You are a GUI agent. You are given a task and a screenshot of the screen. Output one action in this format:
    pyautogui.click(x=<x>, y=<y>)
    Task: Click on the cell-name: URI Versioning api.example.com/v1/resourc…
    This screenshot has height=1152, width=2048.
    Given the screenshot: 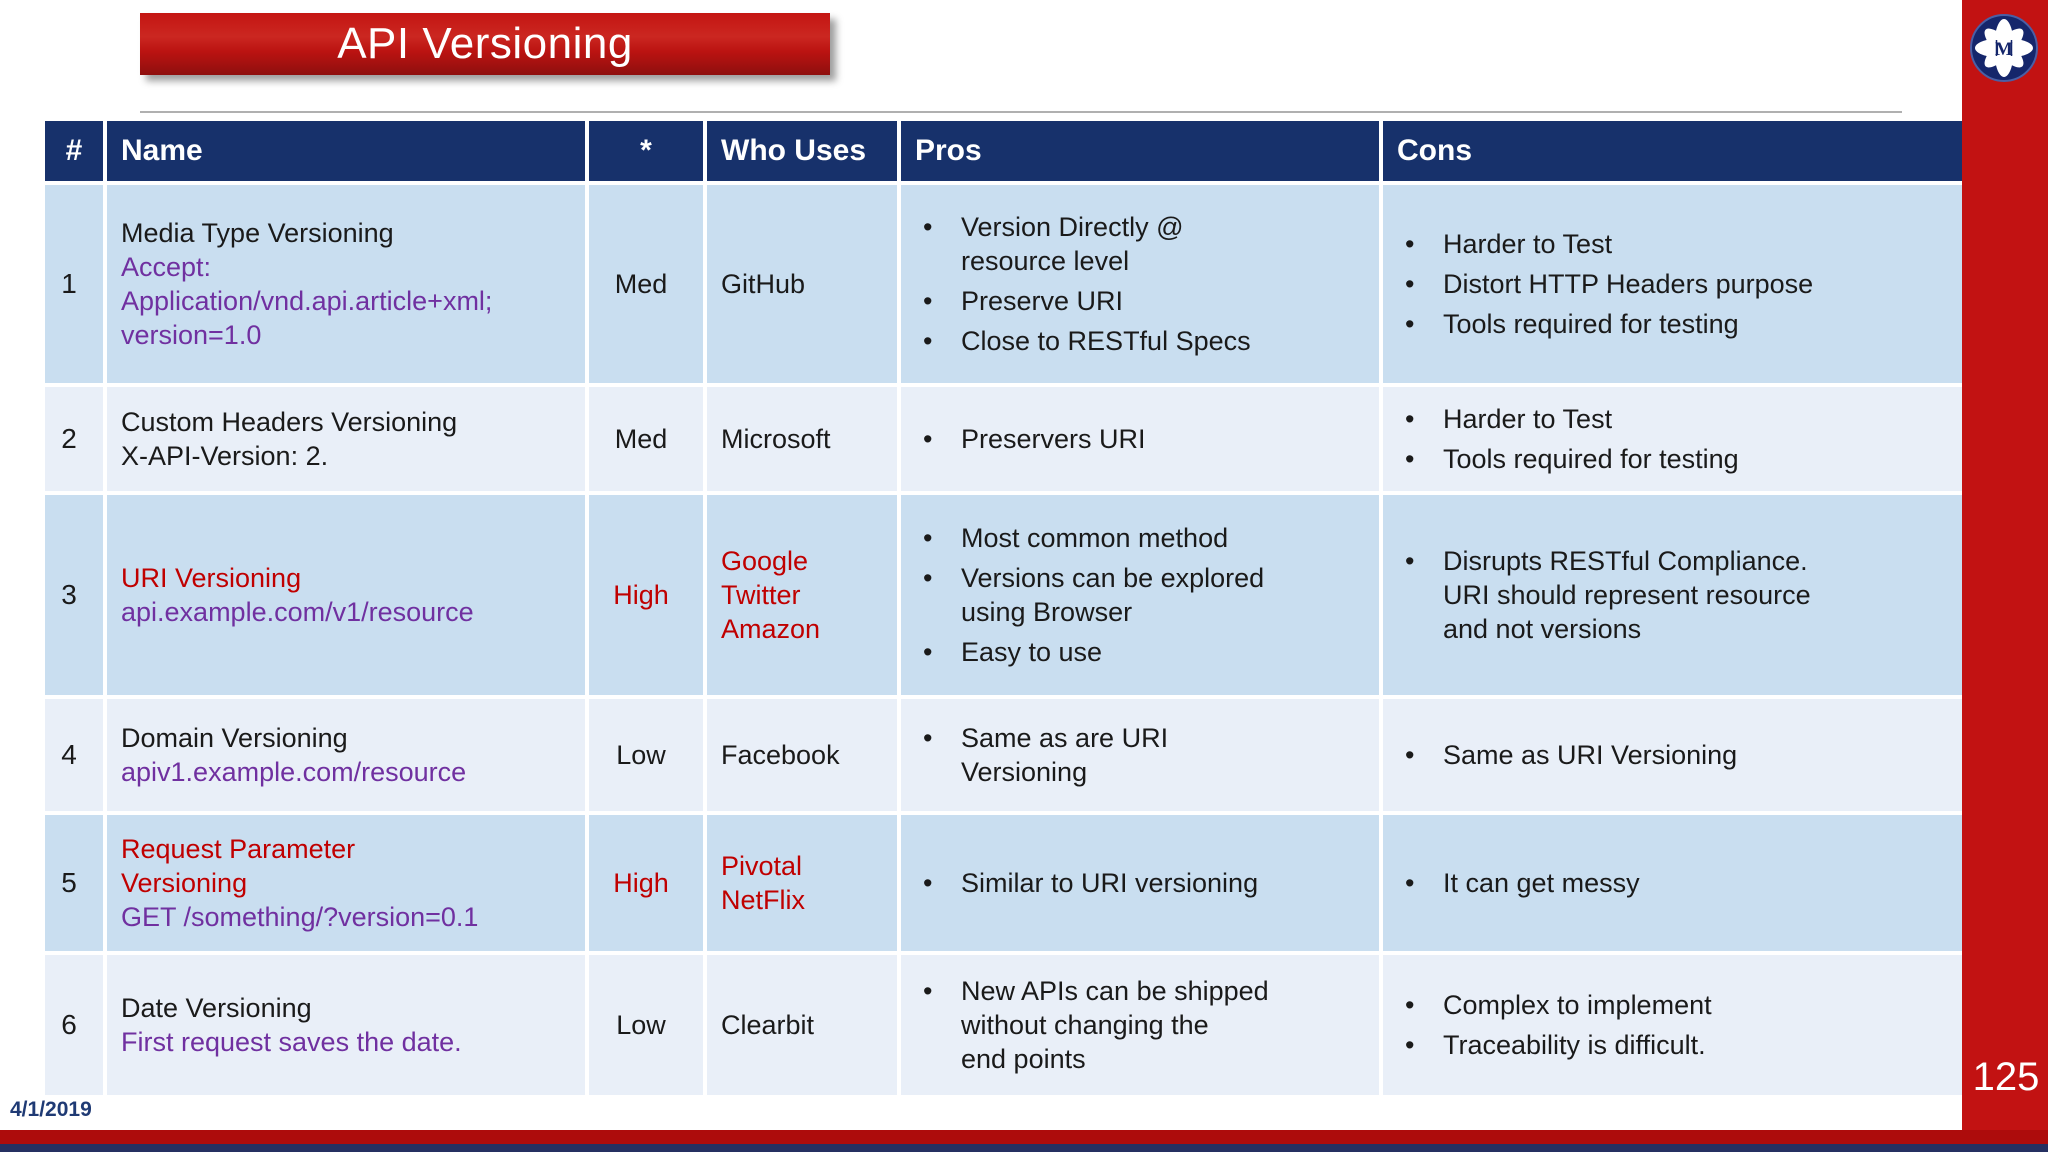 What is the action you would take?
    pyautogui.click(x=346, y=595)
    